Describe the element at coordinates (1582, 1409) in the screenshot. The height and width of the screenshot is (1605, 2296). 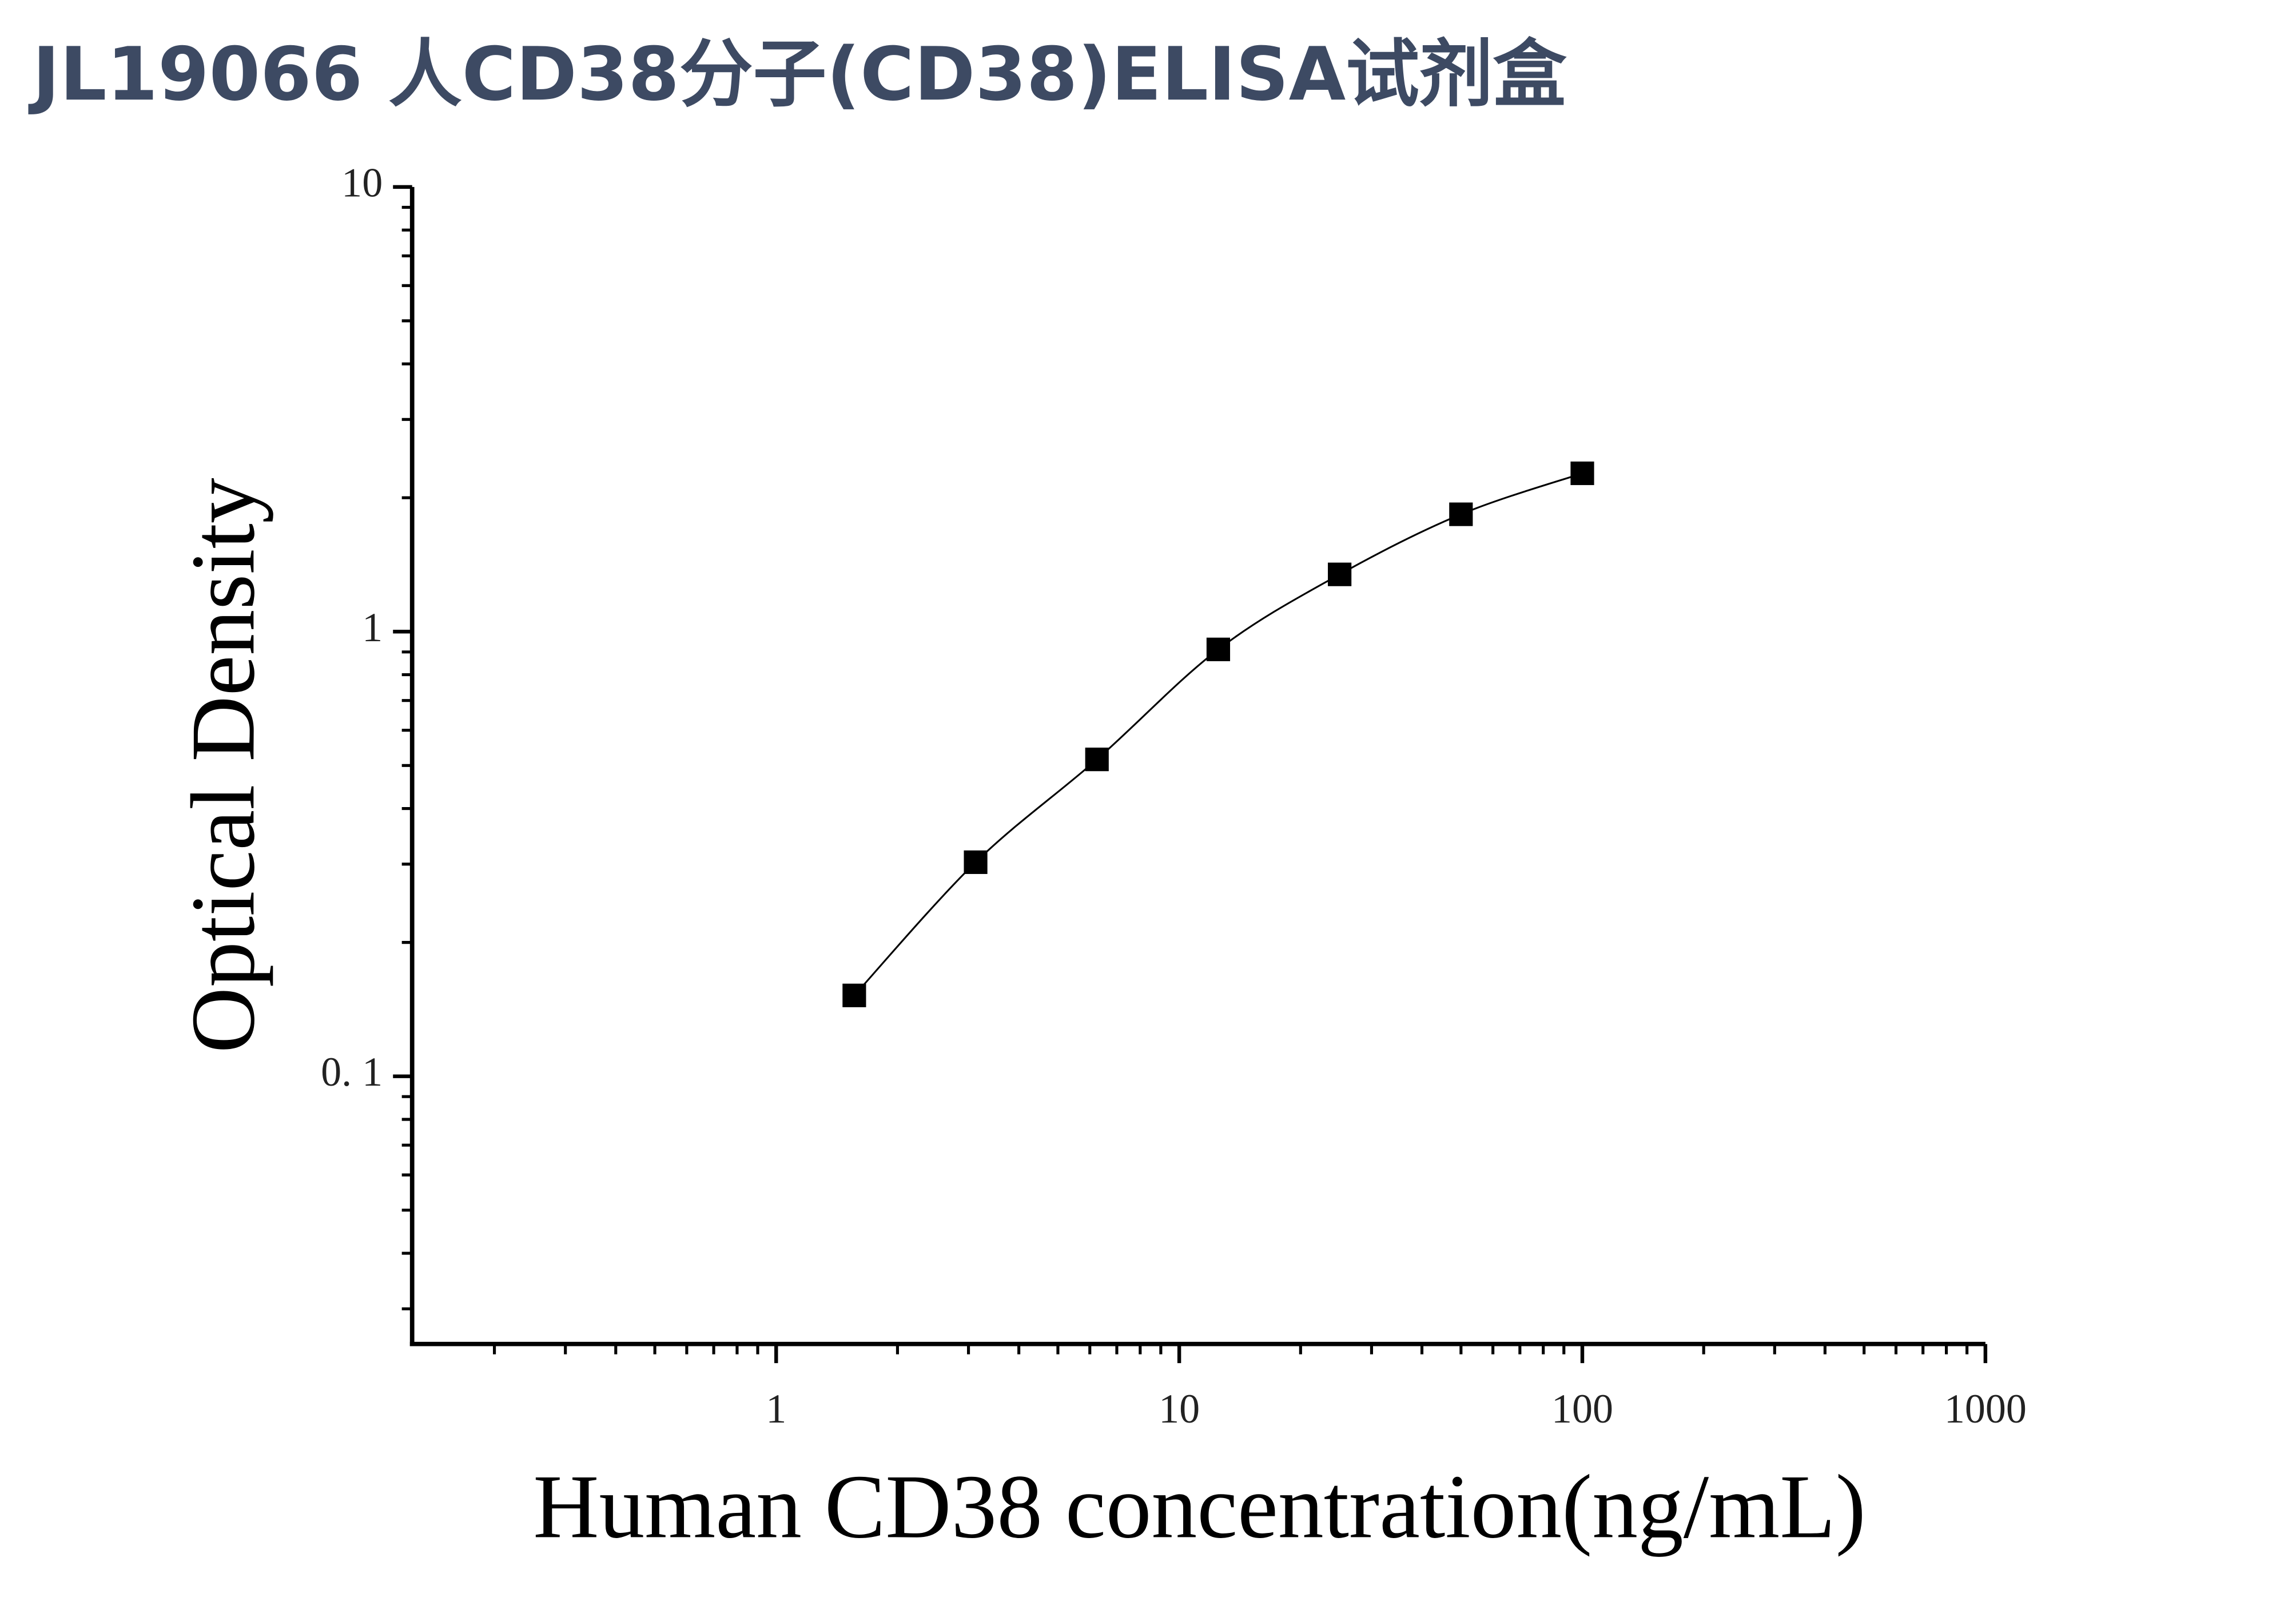
I see `x-tick-label: 100` at that location.